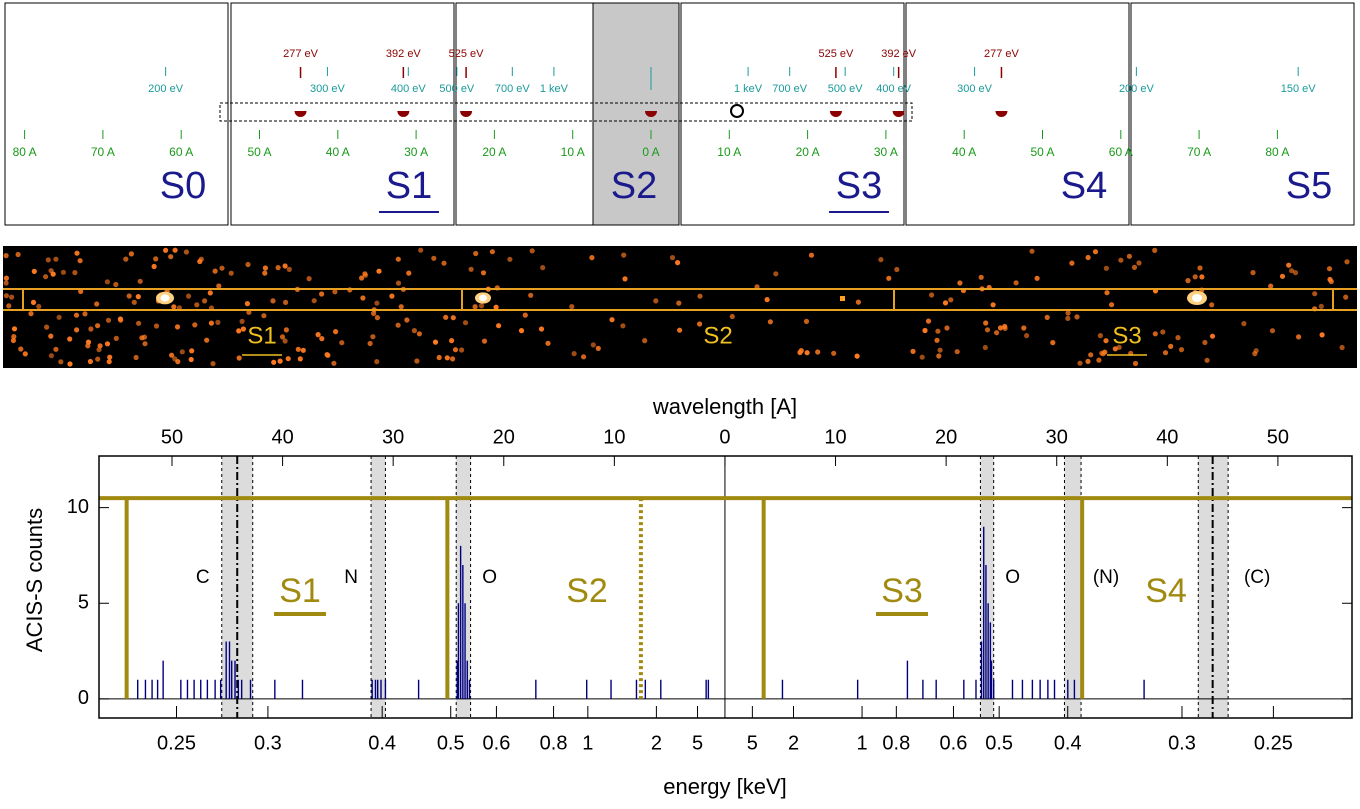  What do you see at coordinates (634, 186) in the screenshot?
I see `chip-label: S2` at bounding box center [634, 186].